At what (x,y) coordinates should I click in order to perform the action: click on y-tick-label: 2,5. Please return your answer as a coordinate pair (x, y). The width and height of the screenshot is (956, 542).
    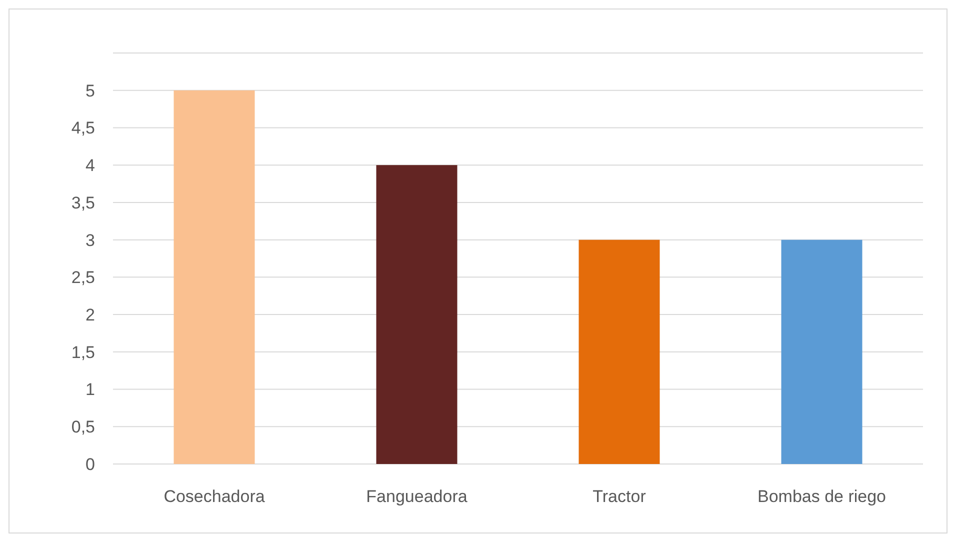
    Looking at the image, I should click on (83, 278).